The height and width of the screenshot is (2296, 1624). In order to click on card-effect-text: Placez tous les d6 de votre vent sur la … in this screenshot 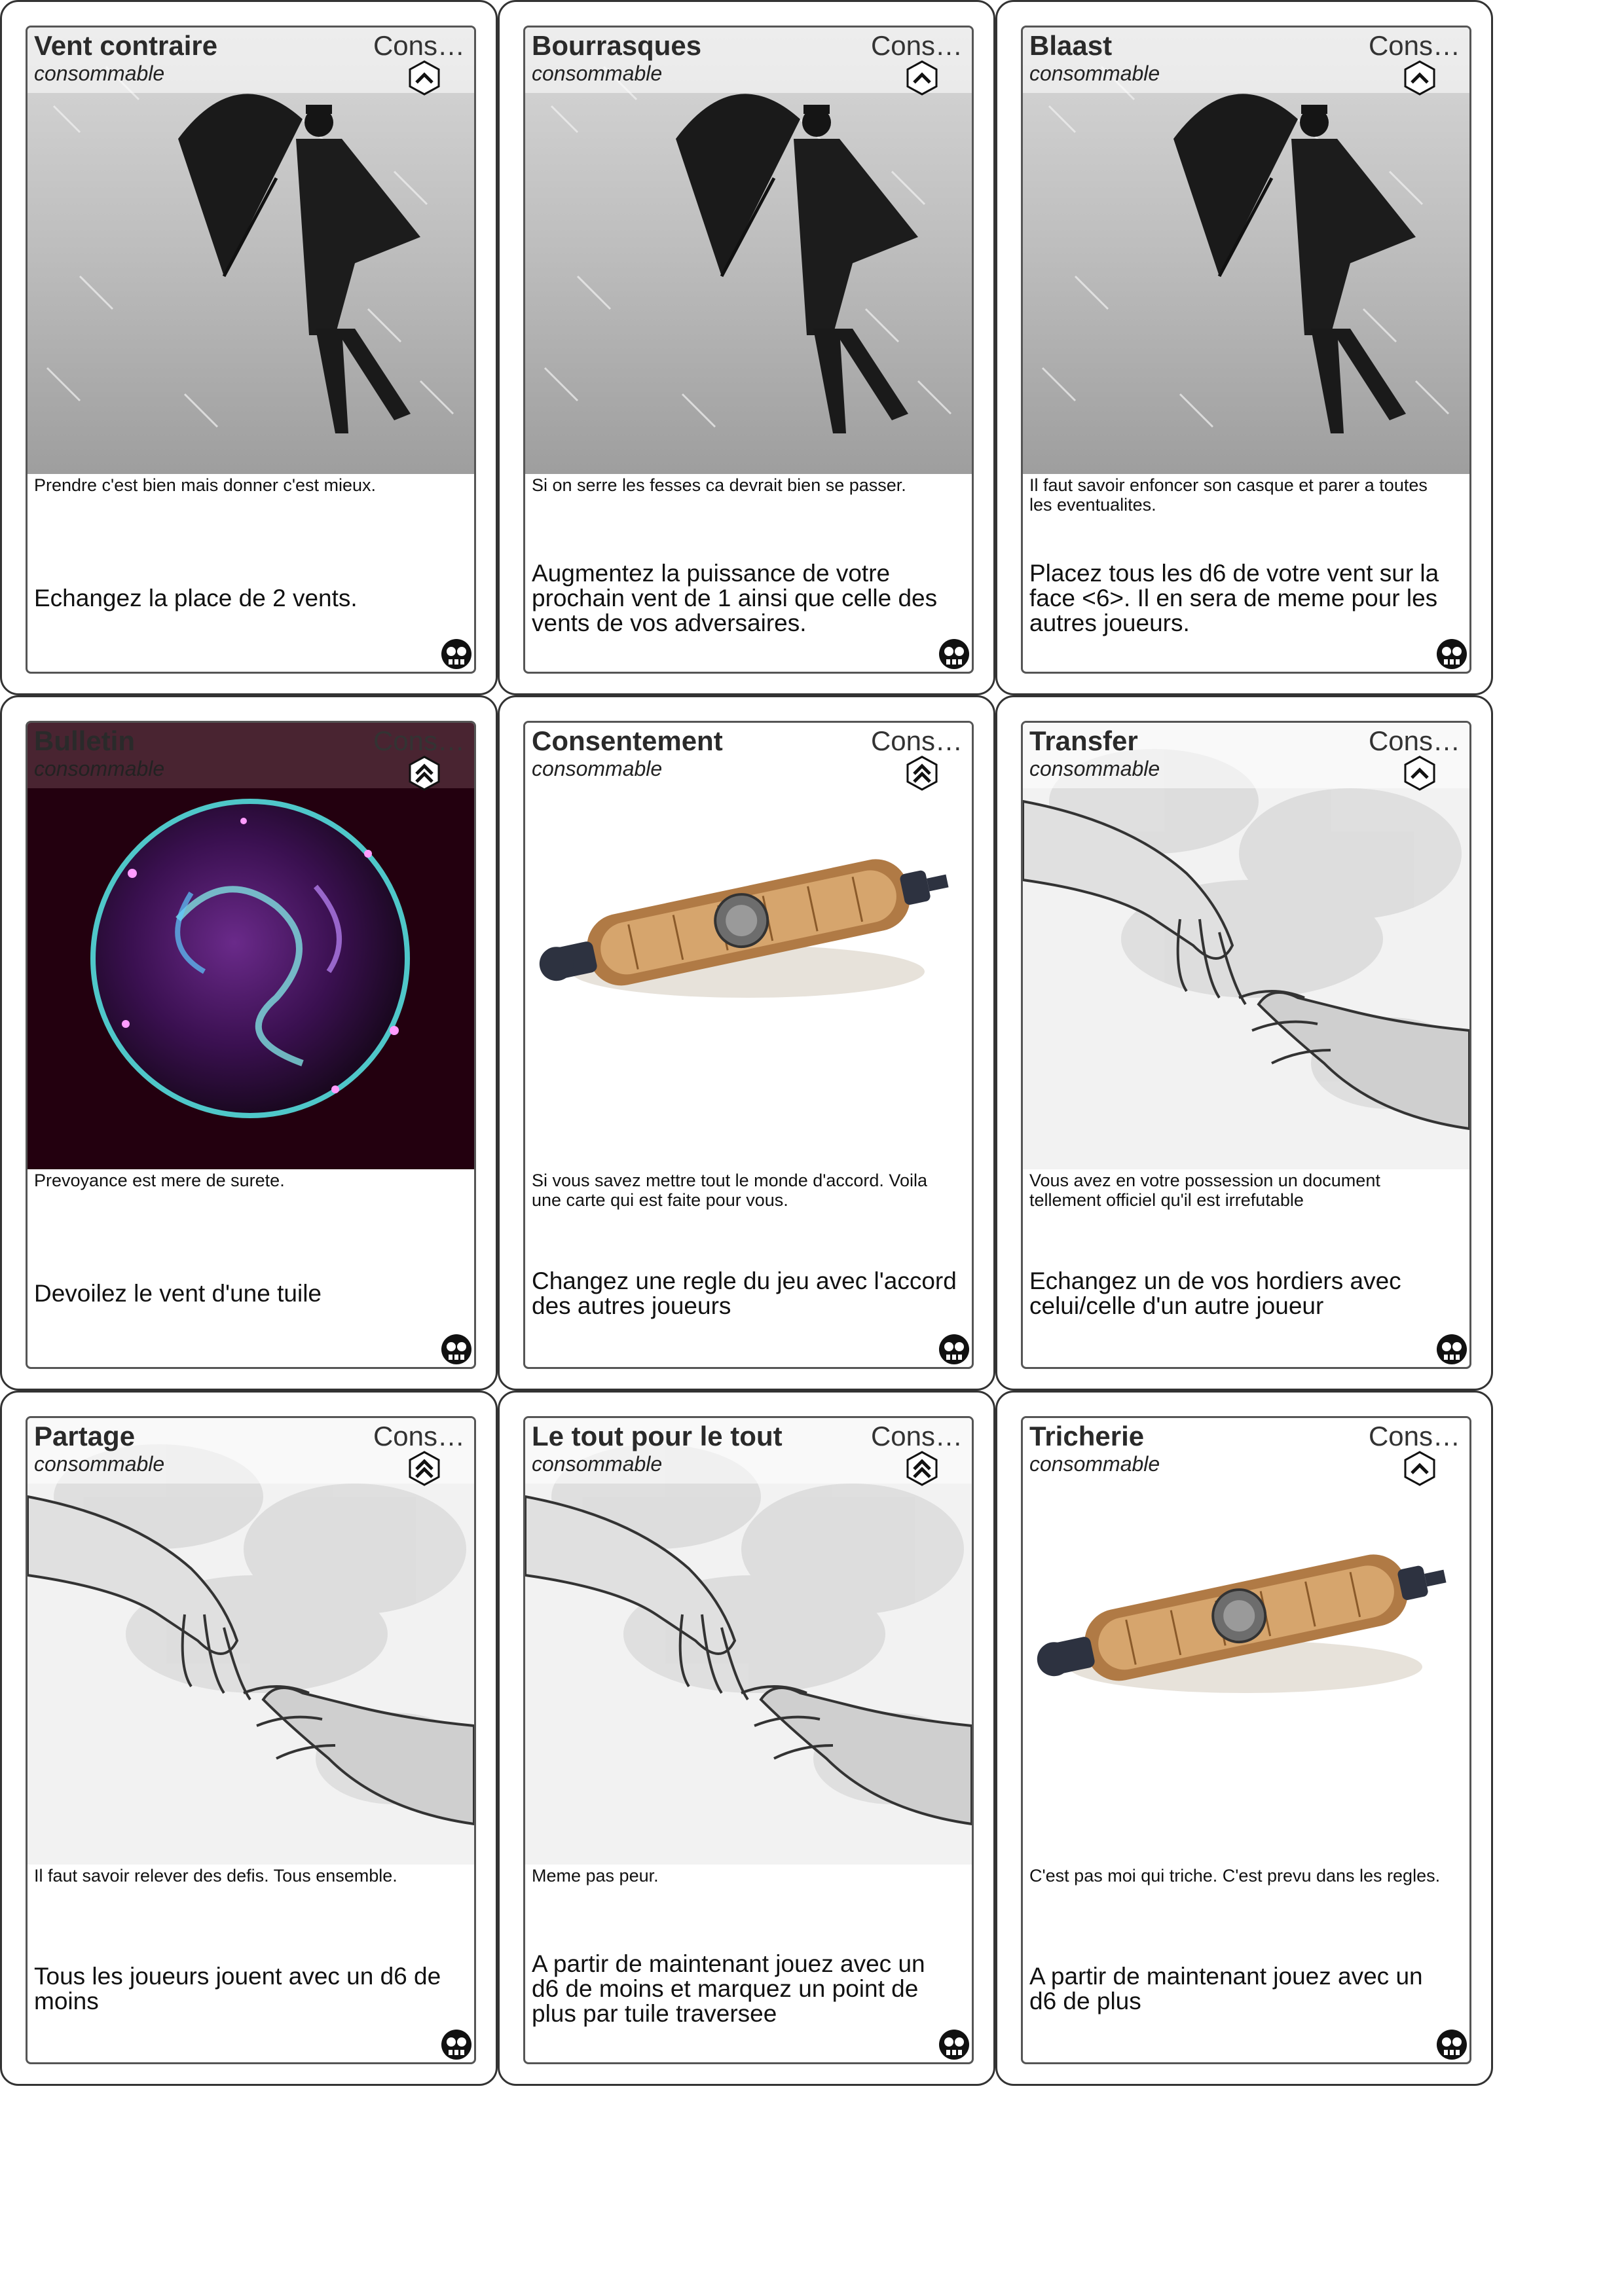, I will do `click(1234, 598)`.